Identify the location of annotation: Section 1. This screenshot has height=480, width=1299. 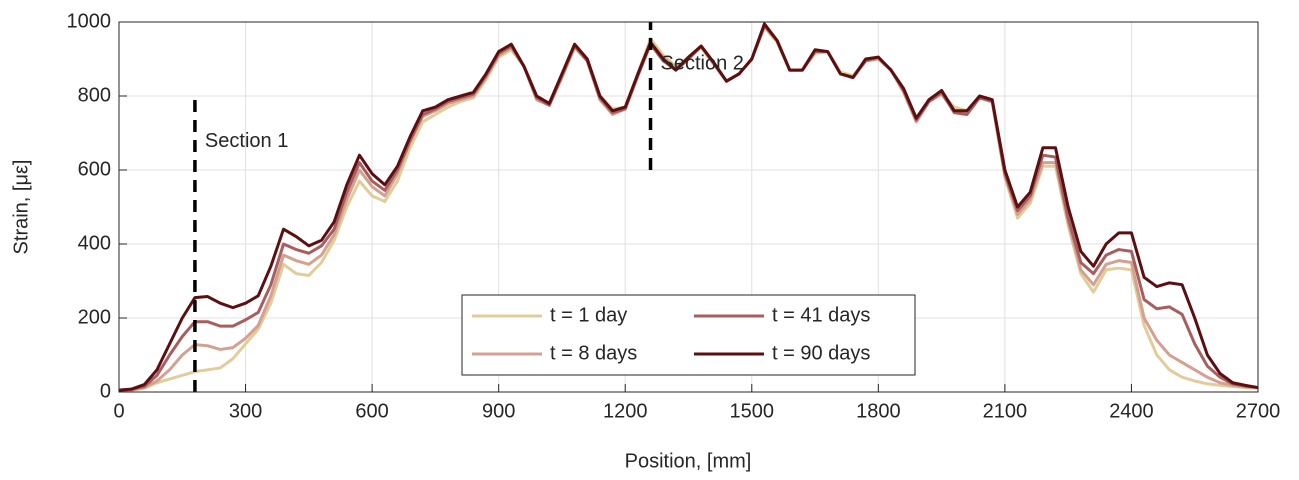
(246, 141).